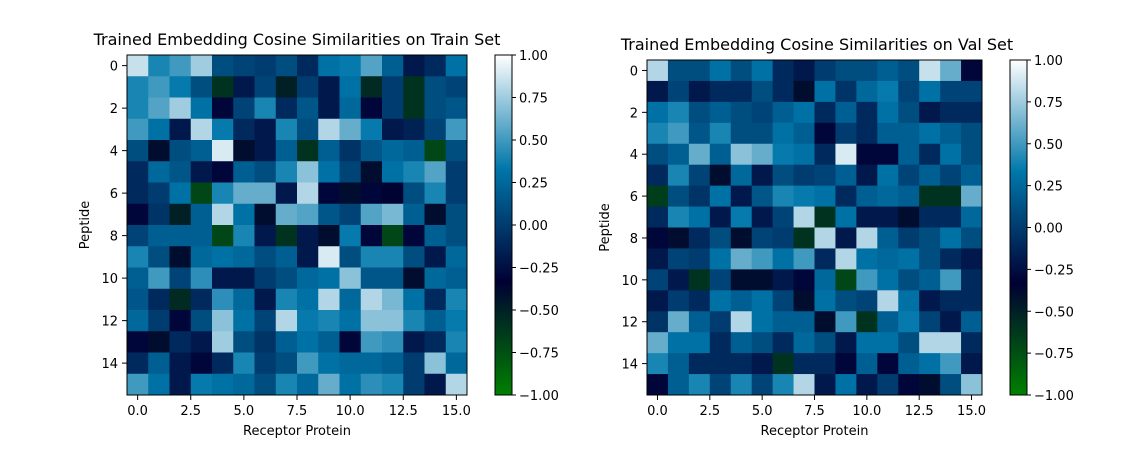  What do you see at coordinates (629, 281) in the screenshot?
I see `y-tick-label: 10` at bounding box center [629, 281].